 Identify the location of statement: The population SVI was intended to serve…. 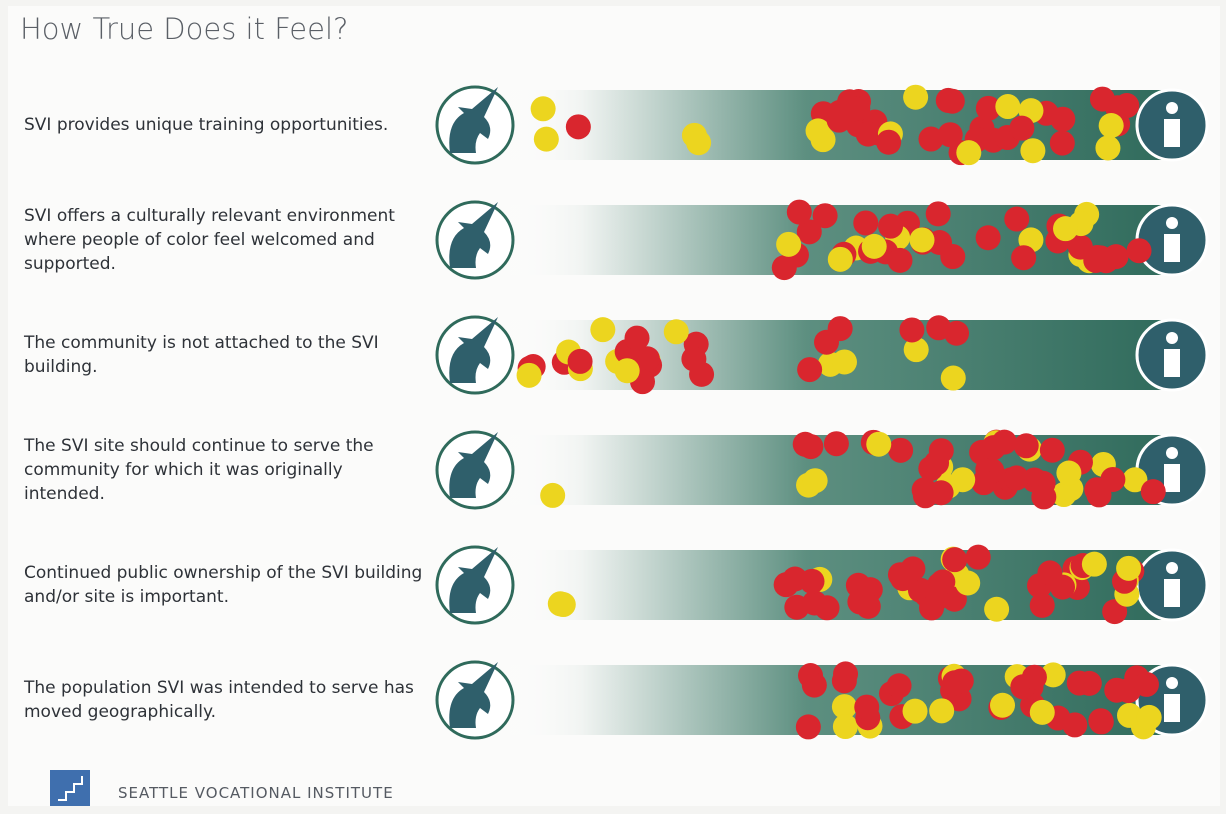
(219, 700).